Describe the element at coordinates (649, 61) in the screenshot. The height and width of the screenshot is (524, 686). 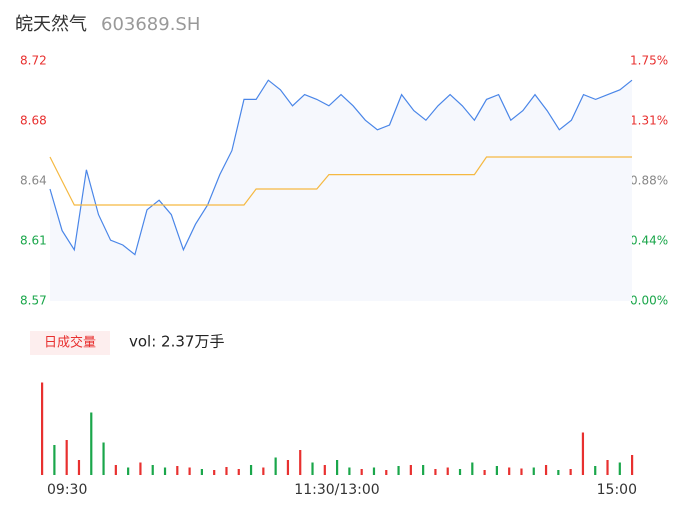
I see `y2-tick-label: 1.75%` at that location.